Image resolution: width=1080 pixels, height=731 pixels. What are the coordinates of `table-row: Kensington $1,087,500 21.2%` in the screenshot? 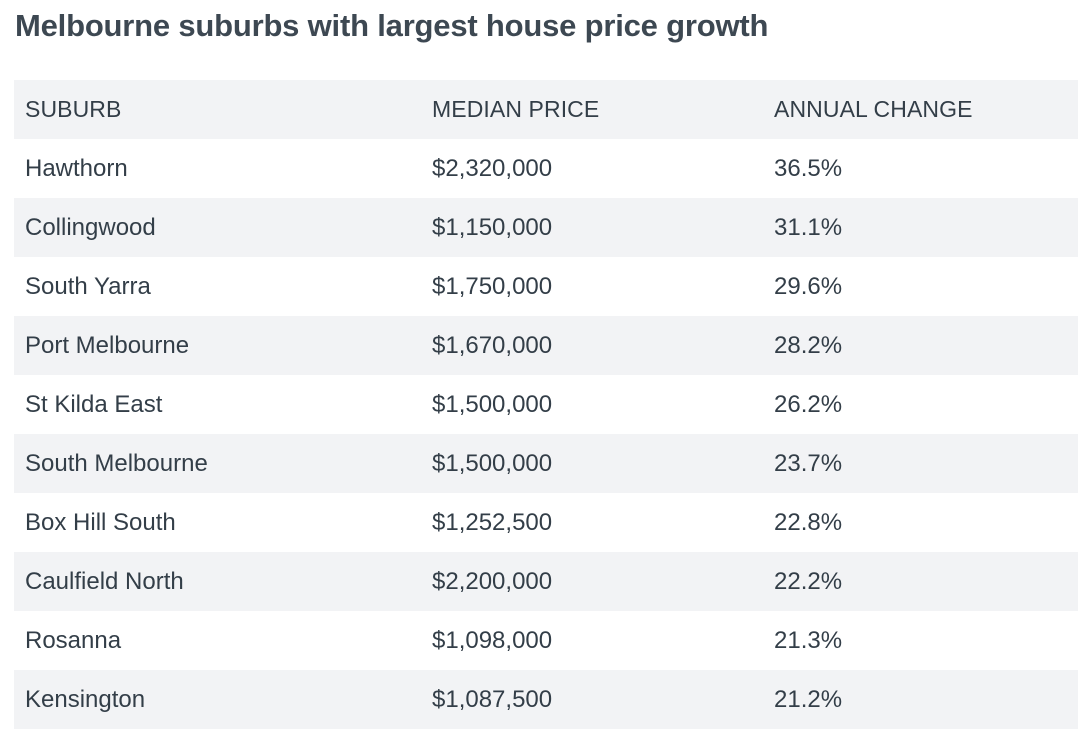 It's located at (546, 699).